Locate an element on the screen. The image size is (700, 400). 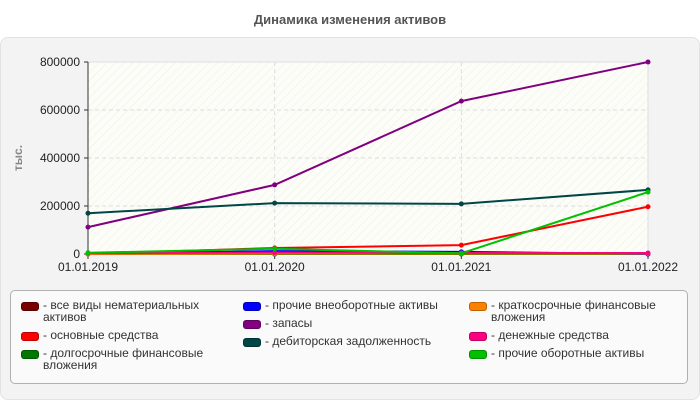
legend-label: - прочие внеоборотные активы is located at coordinates (351, 305).